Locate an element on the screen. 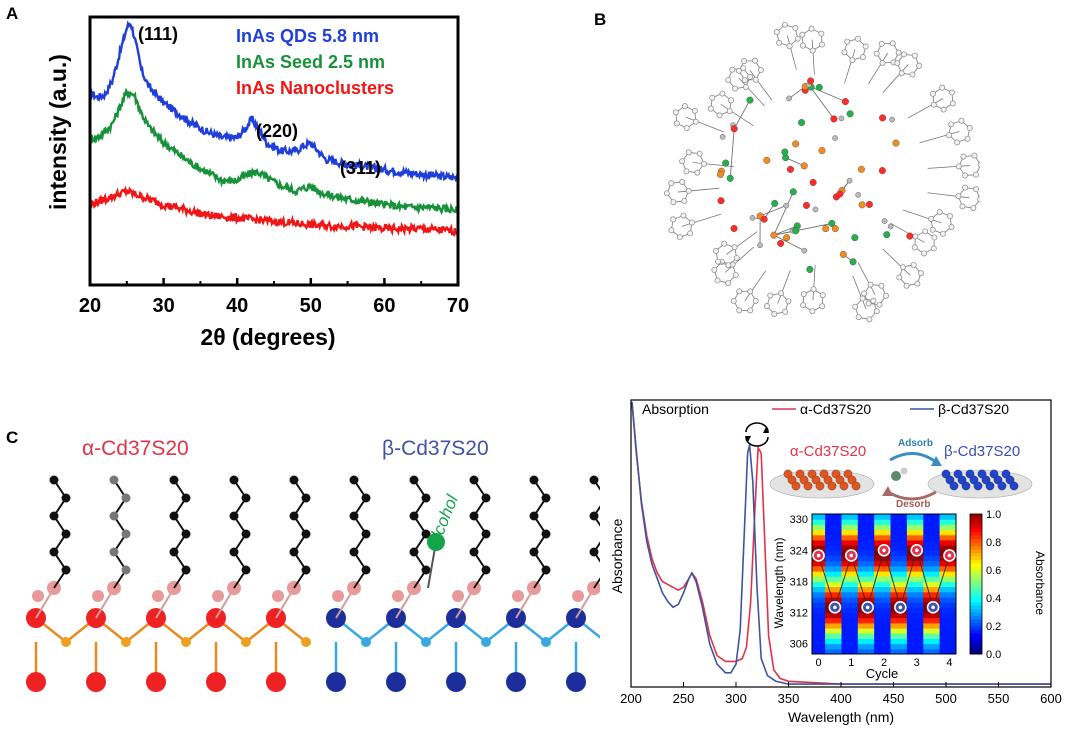  heat-peak-marker-dot is located at coordinates (916, 550).